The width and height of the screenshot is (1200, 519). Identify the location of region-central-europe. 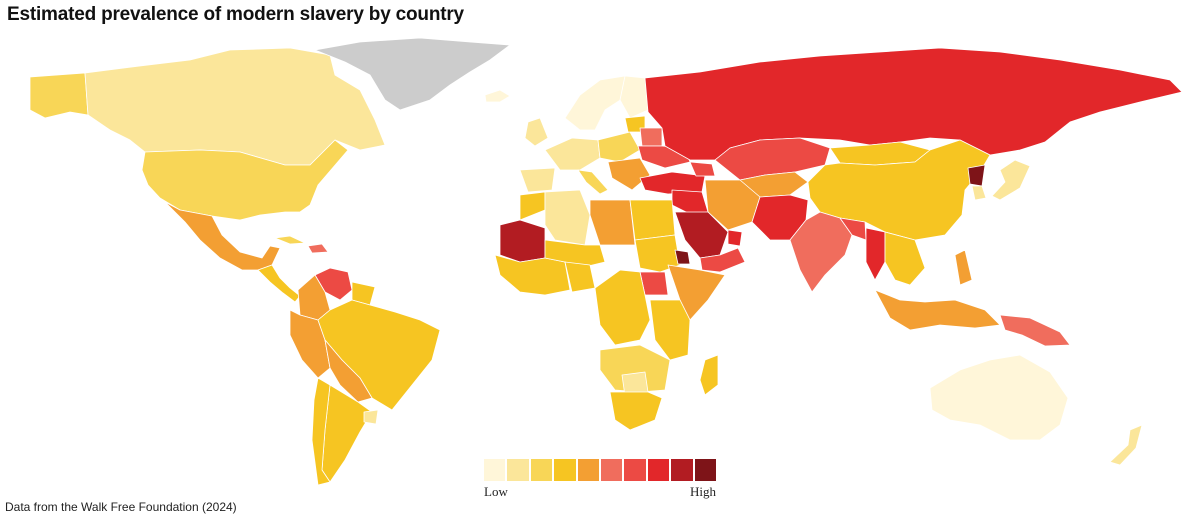
(619, 147).